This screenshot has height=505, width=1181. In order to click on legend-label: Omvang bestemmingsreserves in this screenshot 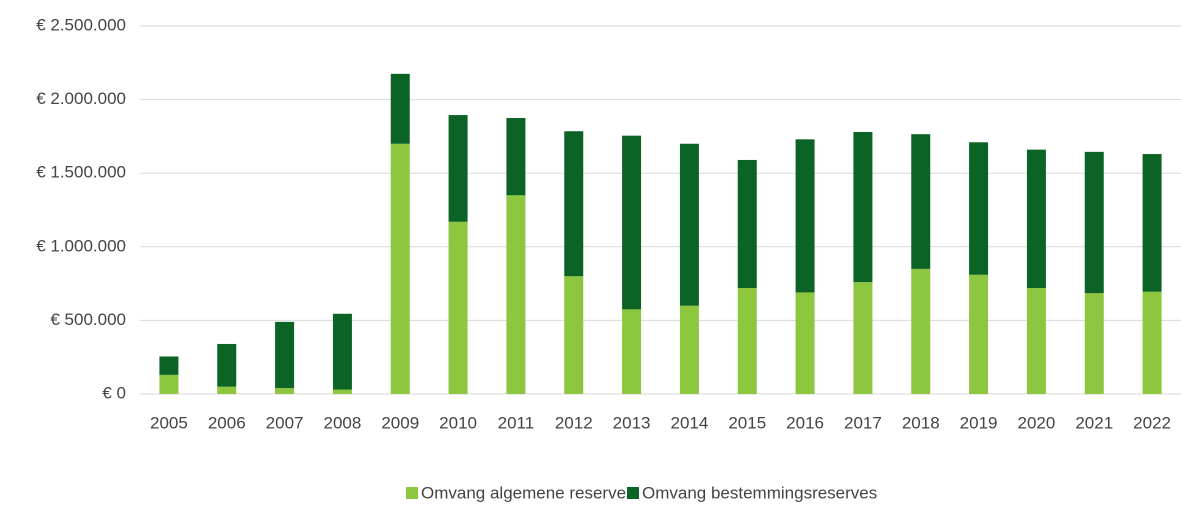, I will do `click(759, 492)`.